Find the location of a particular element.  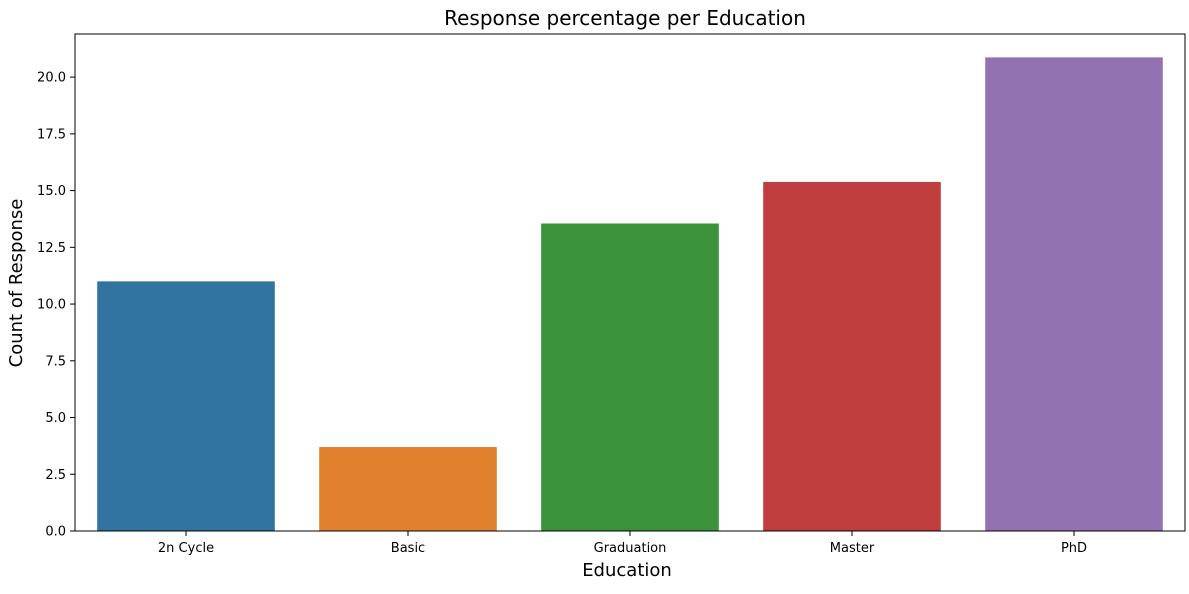

y-tick-label: 5.0 is located at coordinates (55, 418).